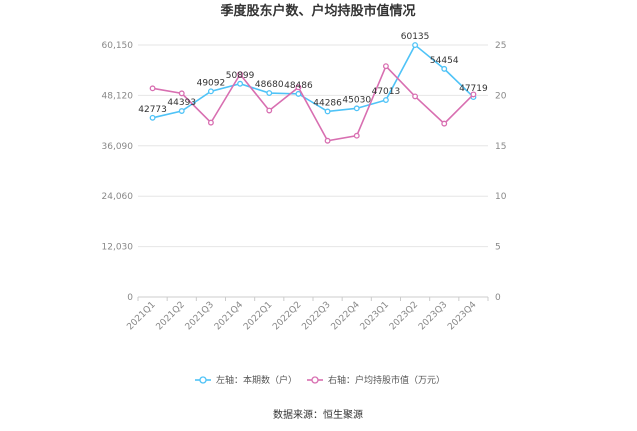 The width and height of the screenshot is (637, 431). I want to click on chart-title: 季度股东户数、户均持股市值情况, so click(317, 11).